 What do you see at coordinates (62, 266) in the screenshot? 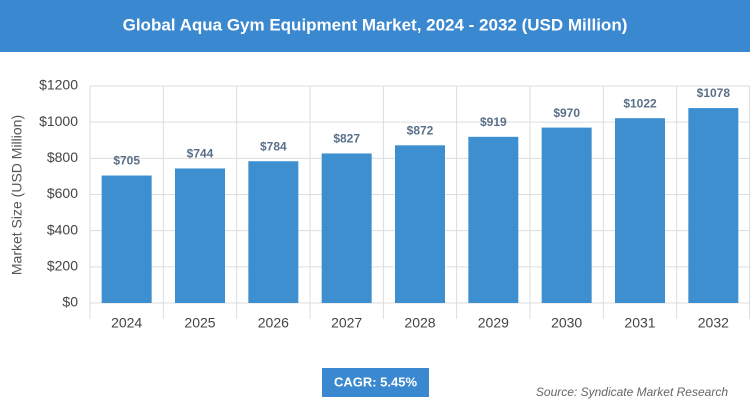
I see `y-tick-label: $200` at bounding box center [62, 266].